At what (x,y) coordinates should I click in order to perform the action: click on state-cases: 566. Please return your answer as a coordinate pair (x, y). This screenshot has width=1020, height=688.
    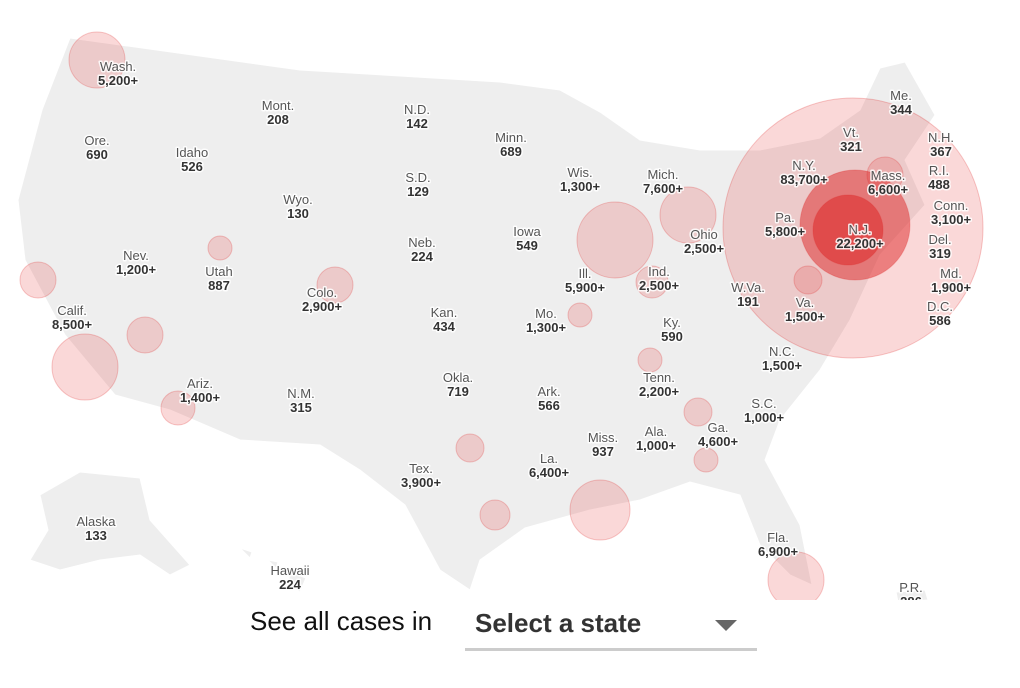
    Looking at the image, I should click on (549, 405).